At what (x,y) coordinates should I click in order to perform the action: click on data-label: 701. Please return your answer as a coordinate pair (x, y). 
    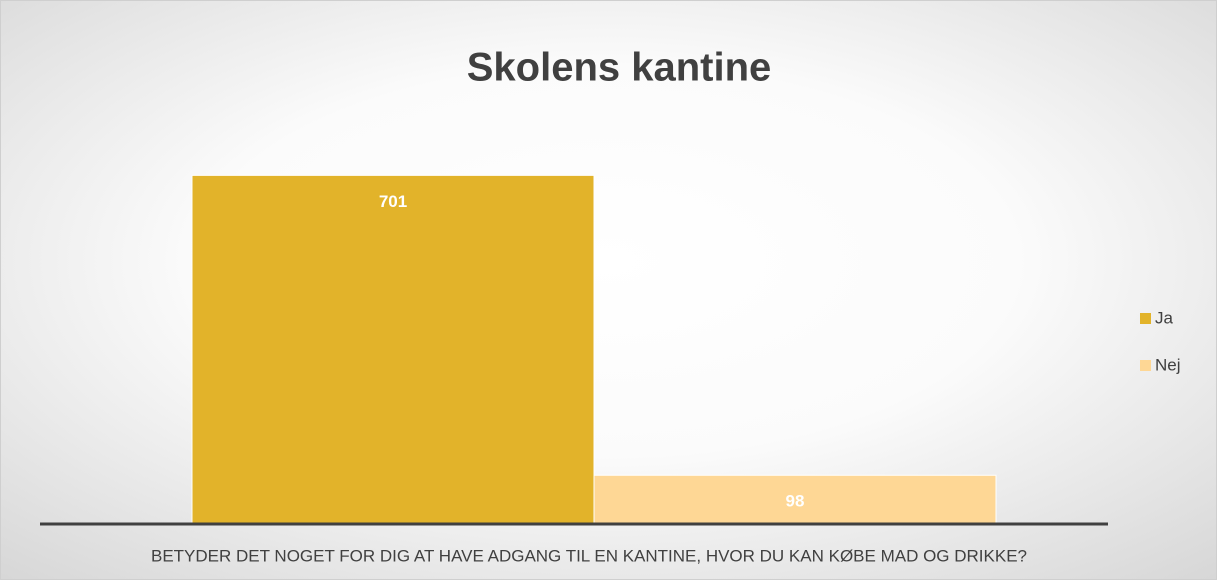
    Looking at the image, I should click on (393, 201).